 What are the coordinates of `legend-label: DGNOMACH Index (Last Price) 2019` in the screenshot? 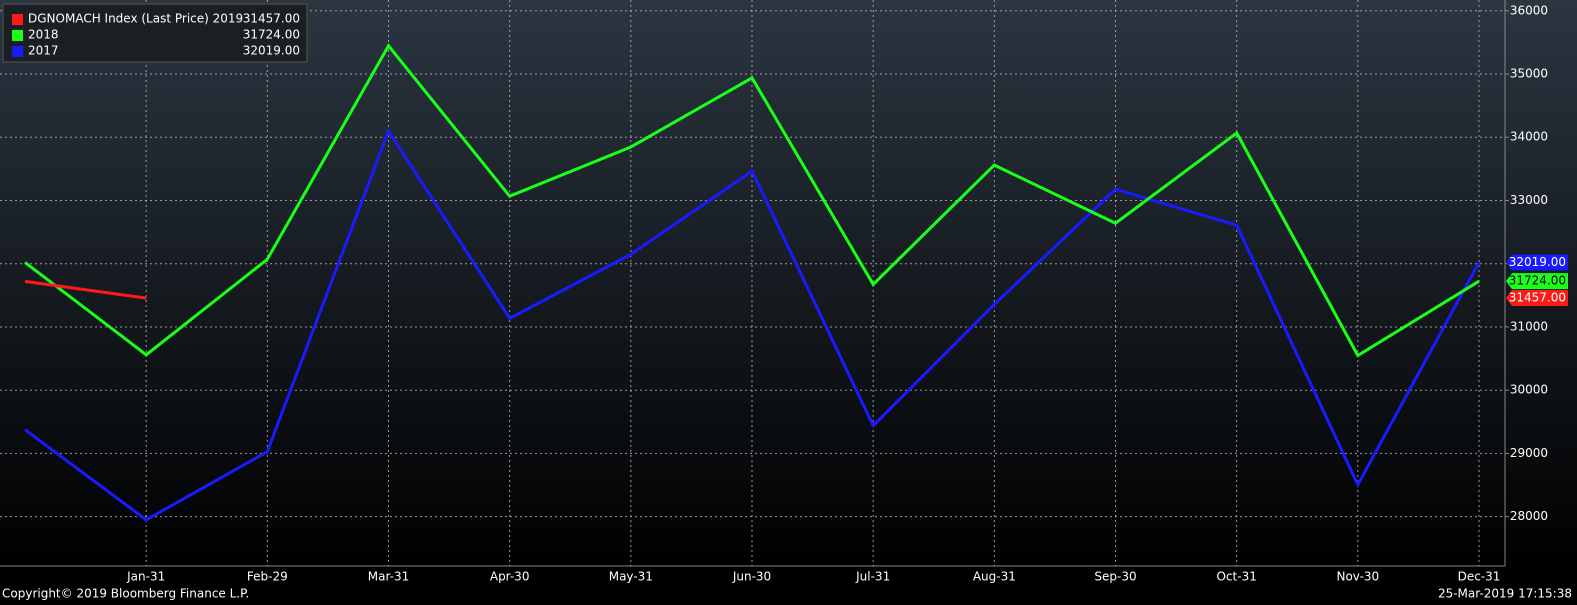 It's located at (135, 19).